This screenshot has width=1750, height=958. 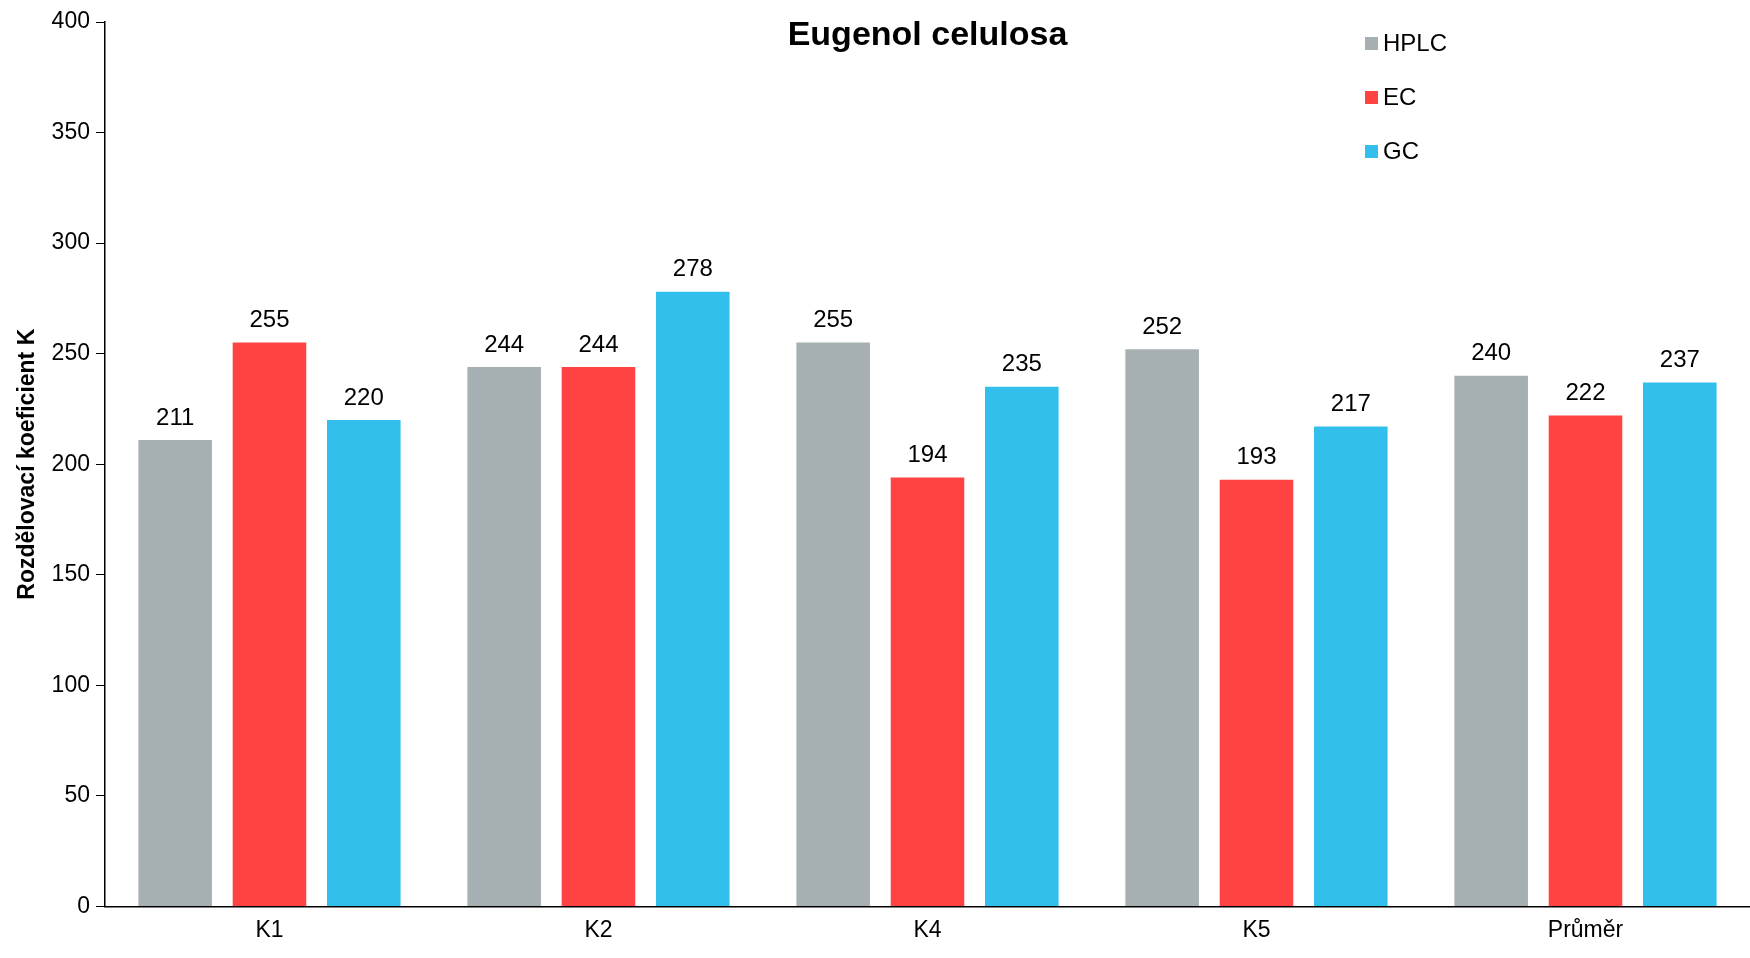 What do you see at coordinates (70, 573) in the screenshot?
I see `y-tick-label: 150` at bounding box center [70, 573].